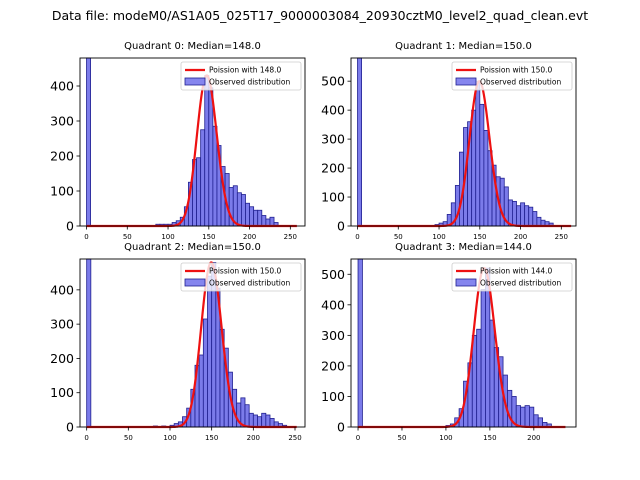  Describe the element at coordinates (192, 46) in the screenshot. I see `quadrant-title: Quadrant 0: Median=148.0` at that location.